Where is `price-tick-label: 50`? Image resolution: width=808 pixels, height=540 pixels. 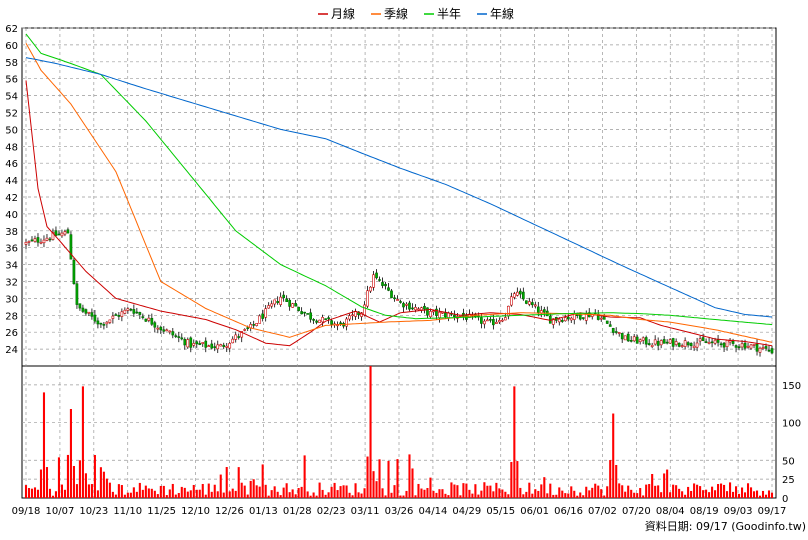
price-tick-label: 50 is located at coordinates (11, 130).